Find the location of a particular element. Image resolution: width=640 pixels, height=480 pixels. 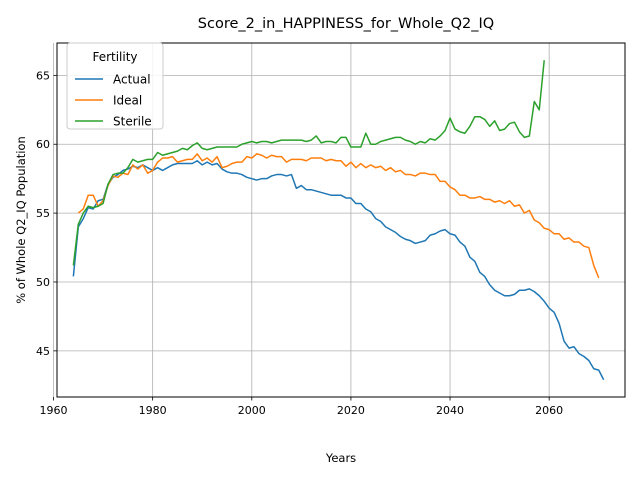

legend-box is located at coordinates (115, 86).